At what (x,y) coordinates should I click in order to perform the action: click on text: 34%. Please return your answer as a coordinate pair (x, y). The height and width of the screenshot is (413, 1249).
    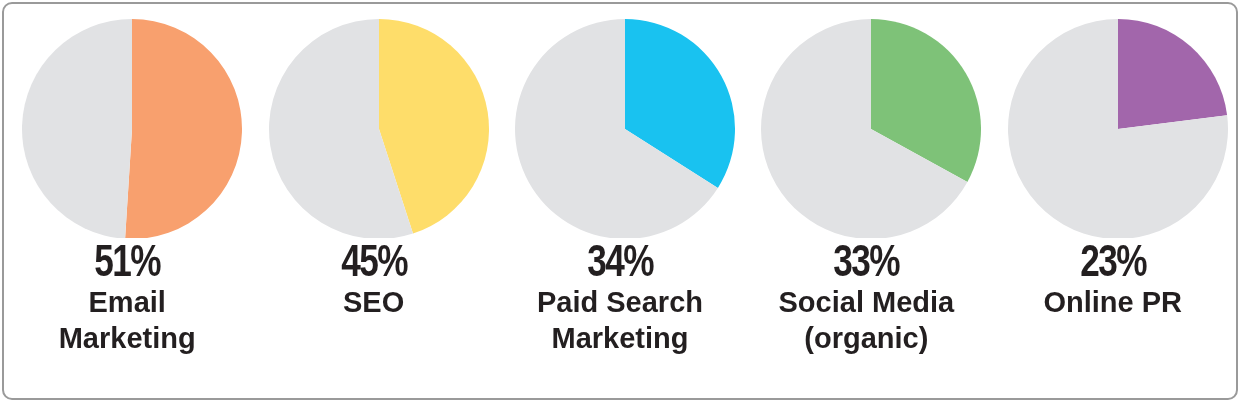
    Looking at the image, I should click on (620, 260).